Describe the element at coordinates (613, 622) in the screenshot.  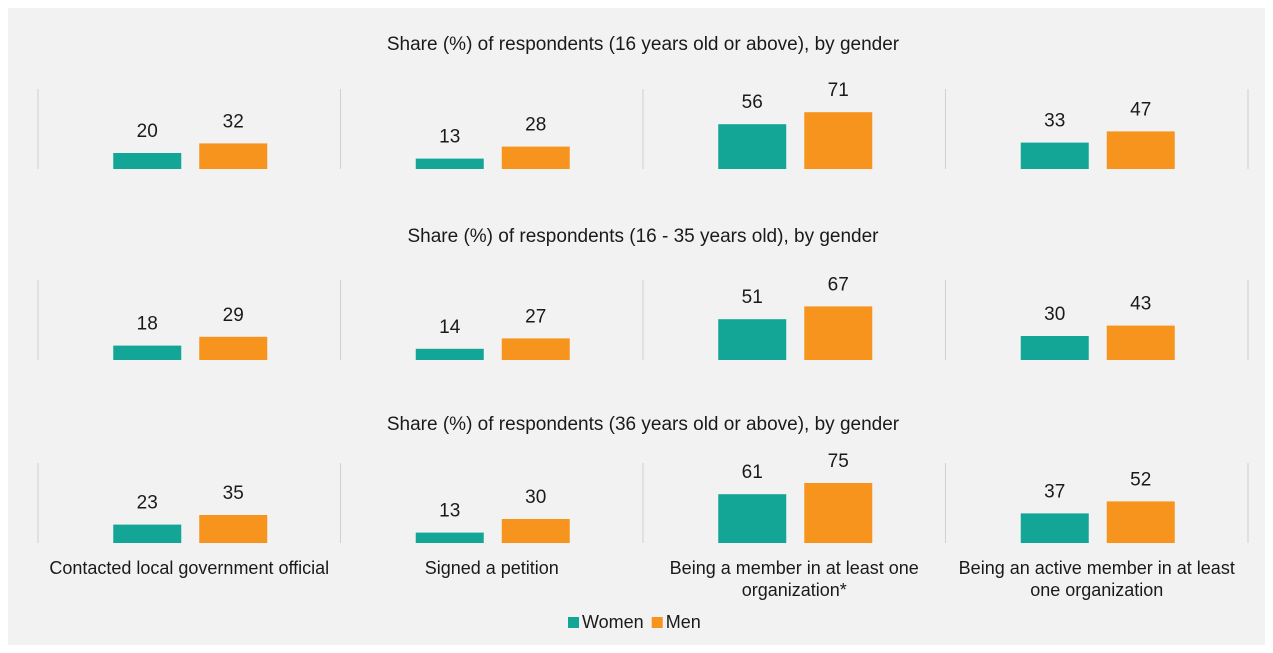
I see `legend-label: Women` at that location.